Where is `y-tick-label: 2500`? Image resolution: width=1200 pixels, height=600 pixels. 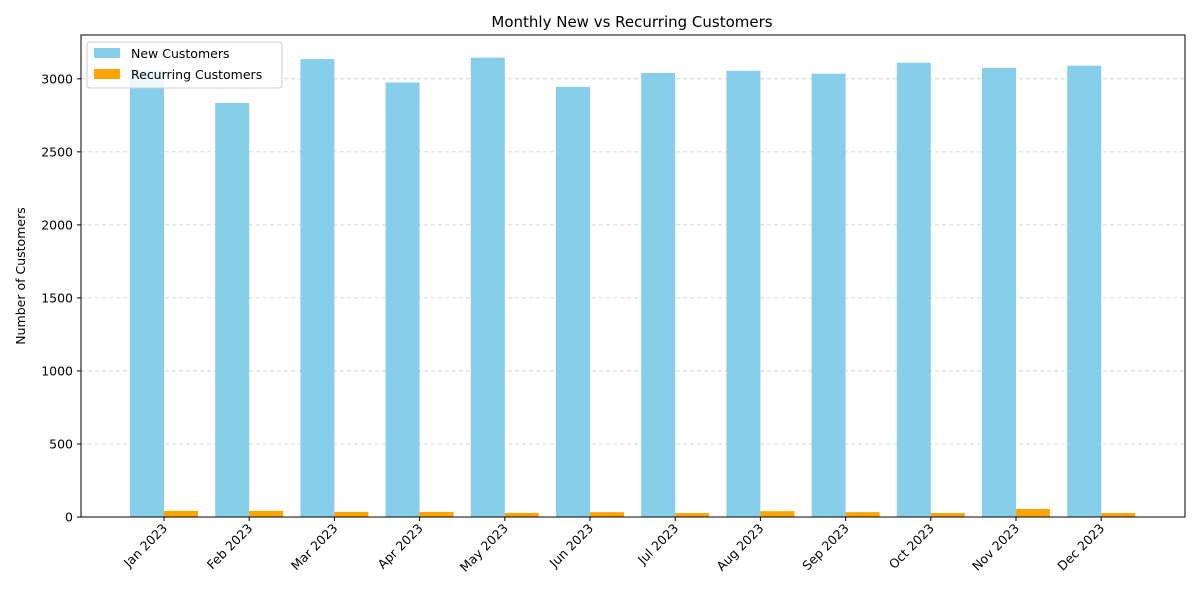 y-tick-label: 2500 is located at coordinates (57, 151).